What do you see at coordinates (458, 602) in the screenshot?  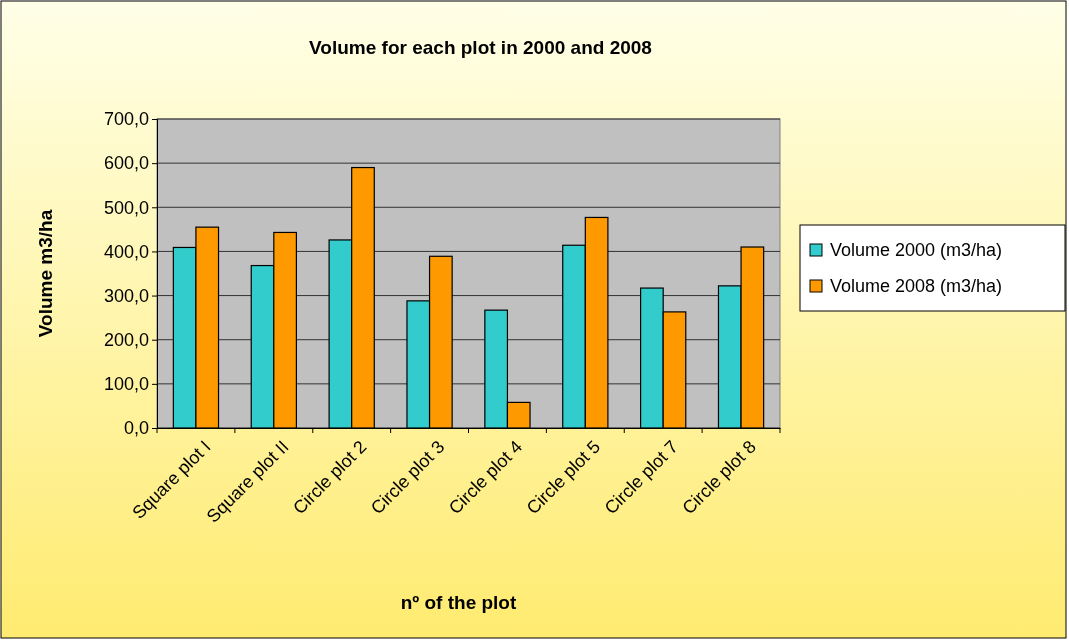 I see `x-axis-title: nº of the plot` at bounding box center [458, 602].